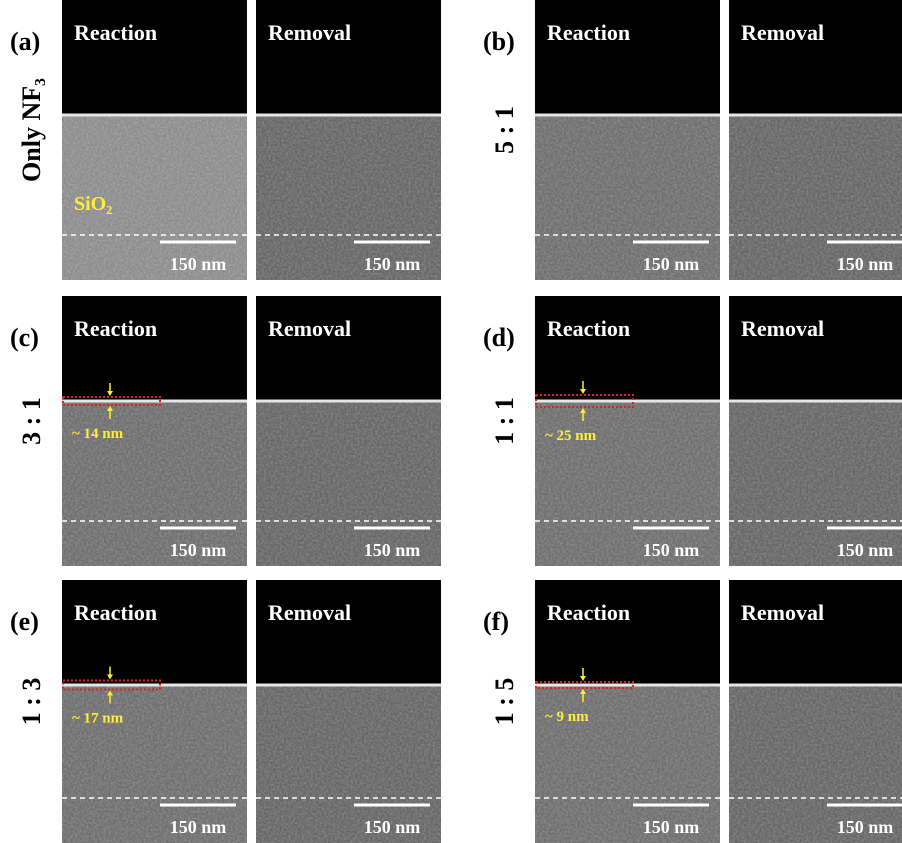 The height and width of the screenshot is (843, 902). I want to click on condition-label: 1, so click(504, 421).